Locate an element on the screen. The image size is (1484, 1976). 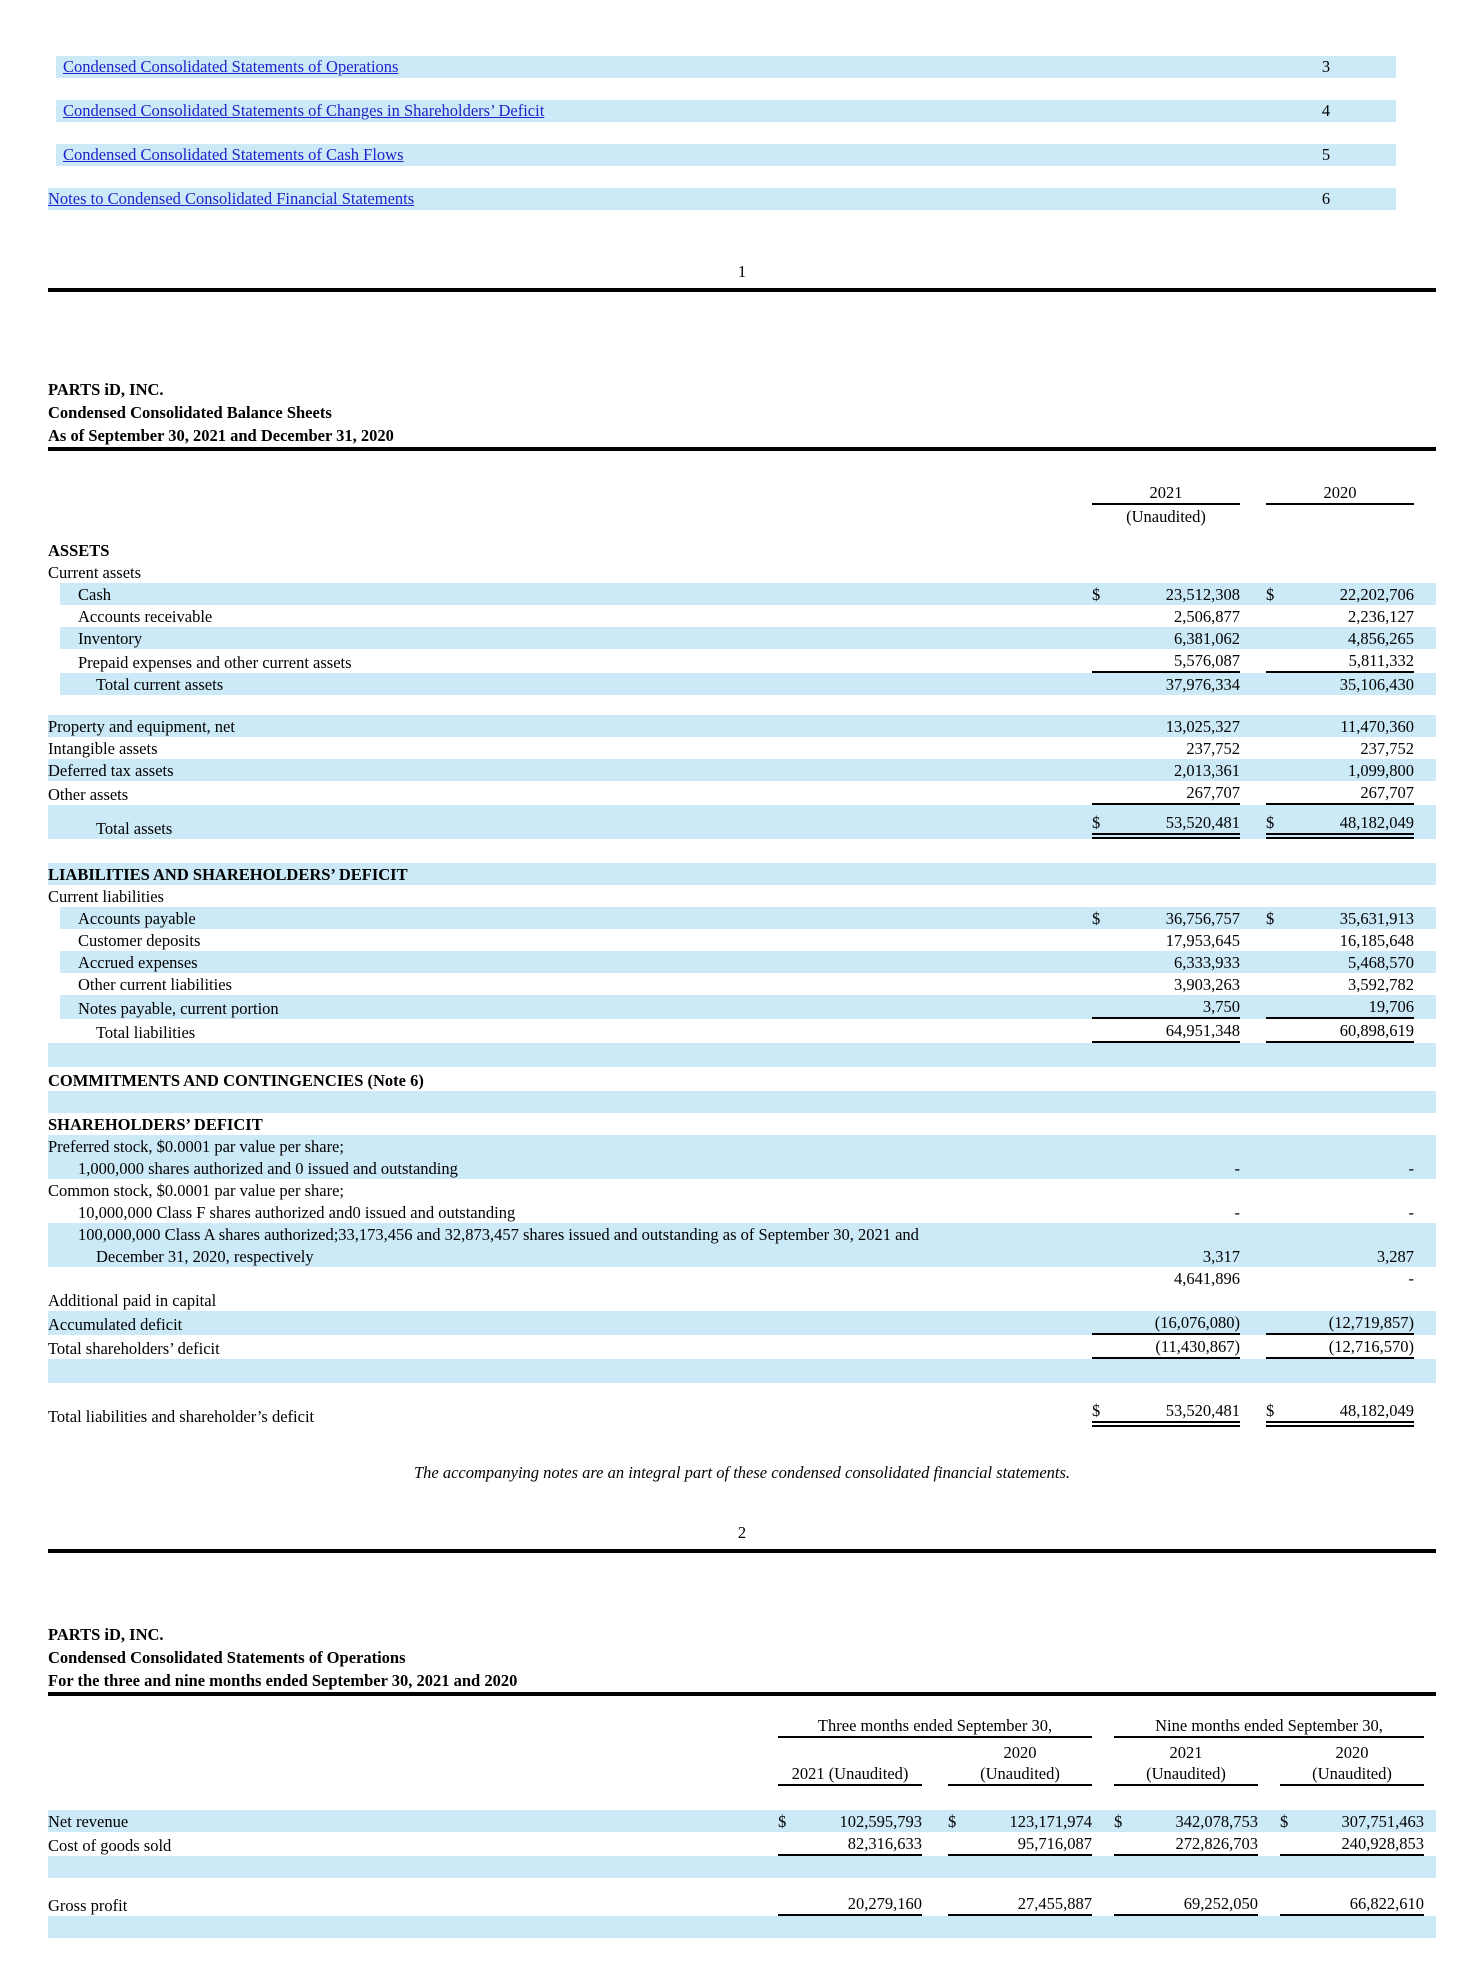
value-2020: 19,706 is located at coordinates (1355, 1007).